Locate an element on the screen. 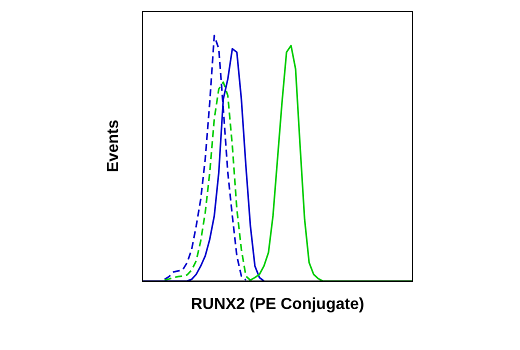  x-axis-title: RUNX2 (PE Conjugate) is located at coordinates (278, 305).